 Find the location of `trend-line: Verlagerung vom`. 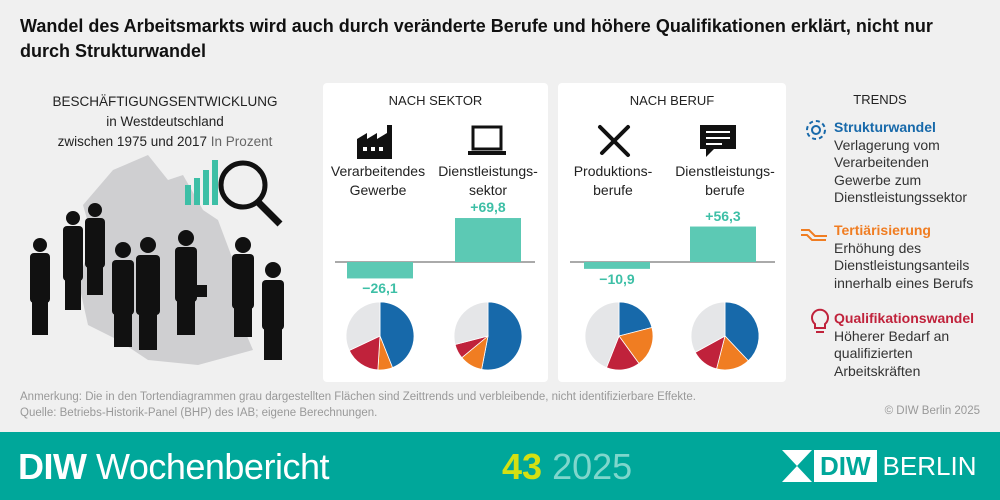

trend-line: Verlagerung vom is located at coordinates (887, 144).